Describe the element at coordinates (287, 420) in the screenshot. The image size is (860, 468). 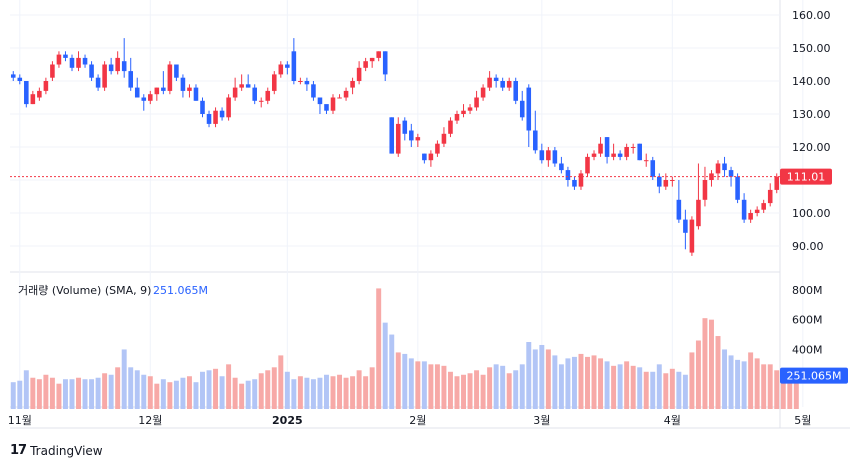
I see `time-tick-label: 2025` at that location.